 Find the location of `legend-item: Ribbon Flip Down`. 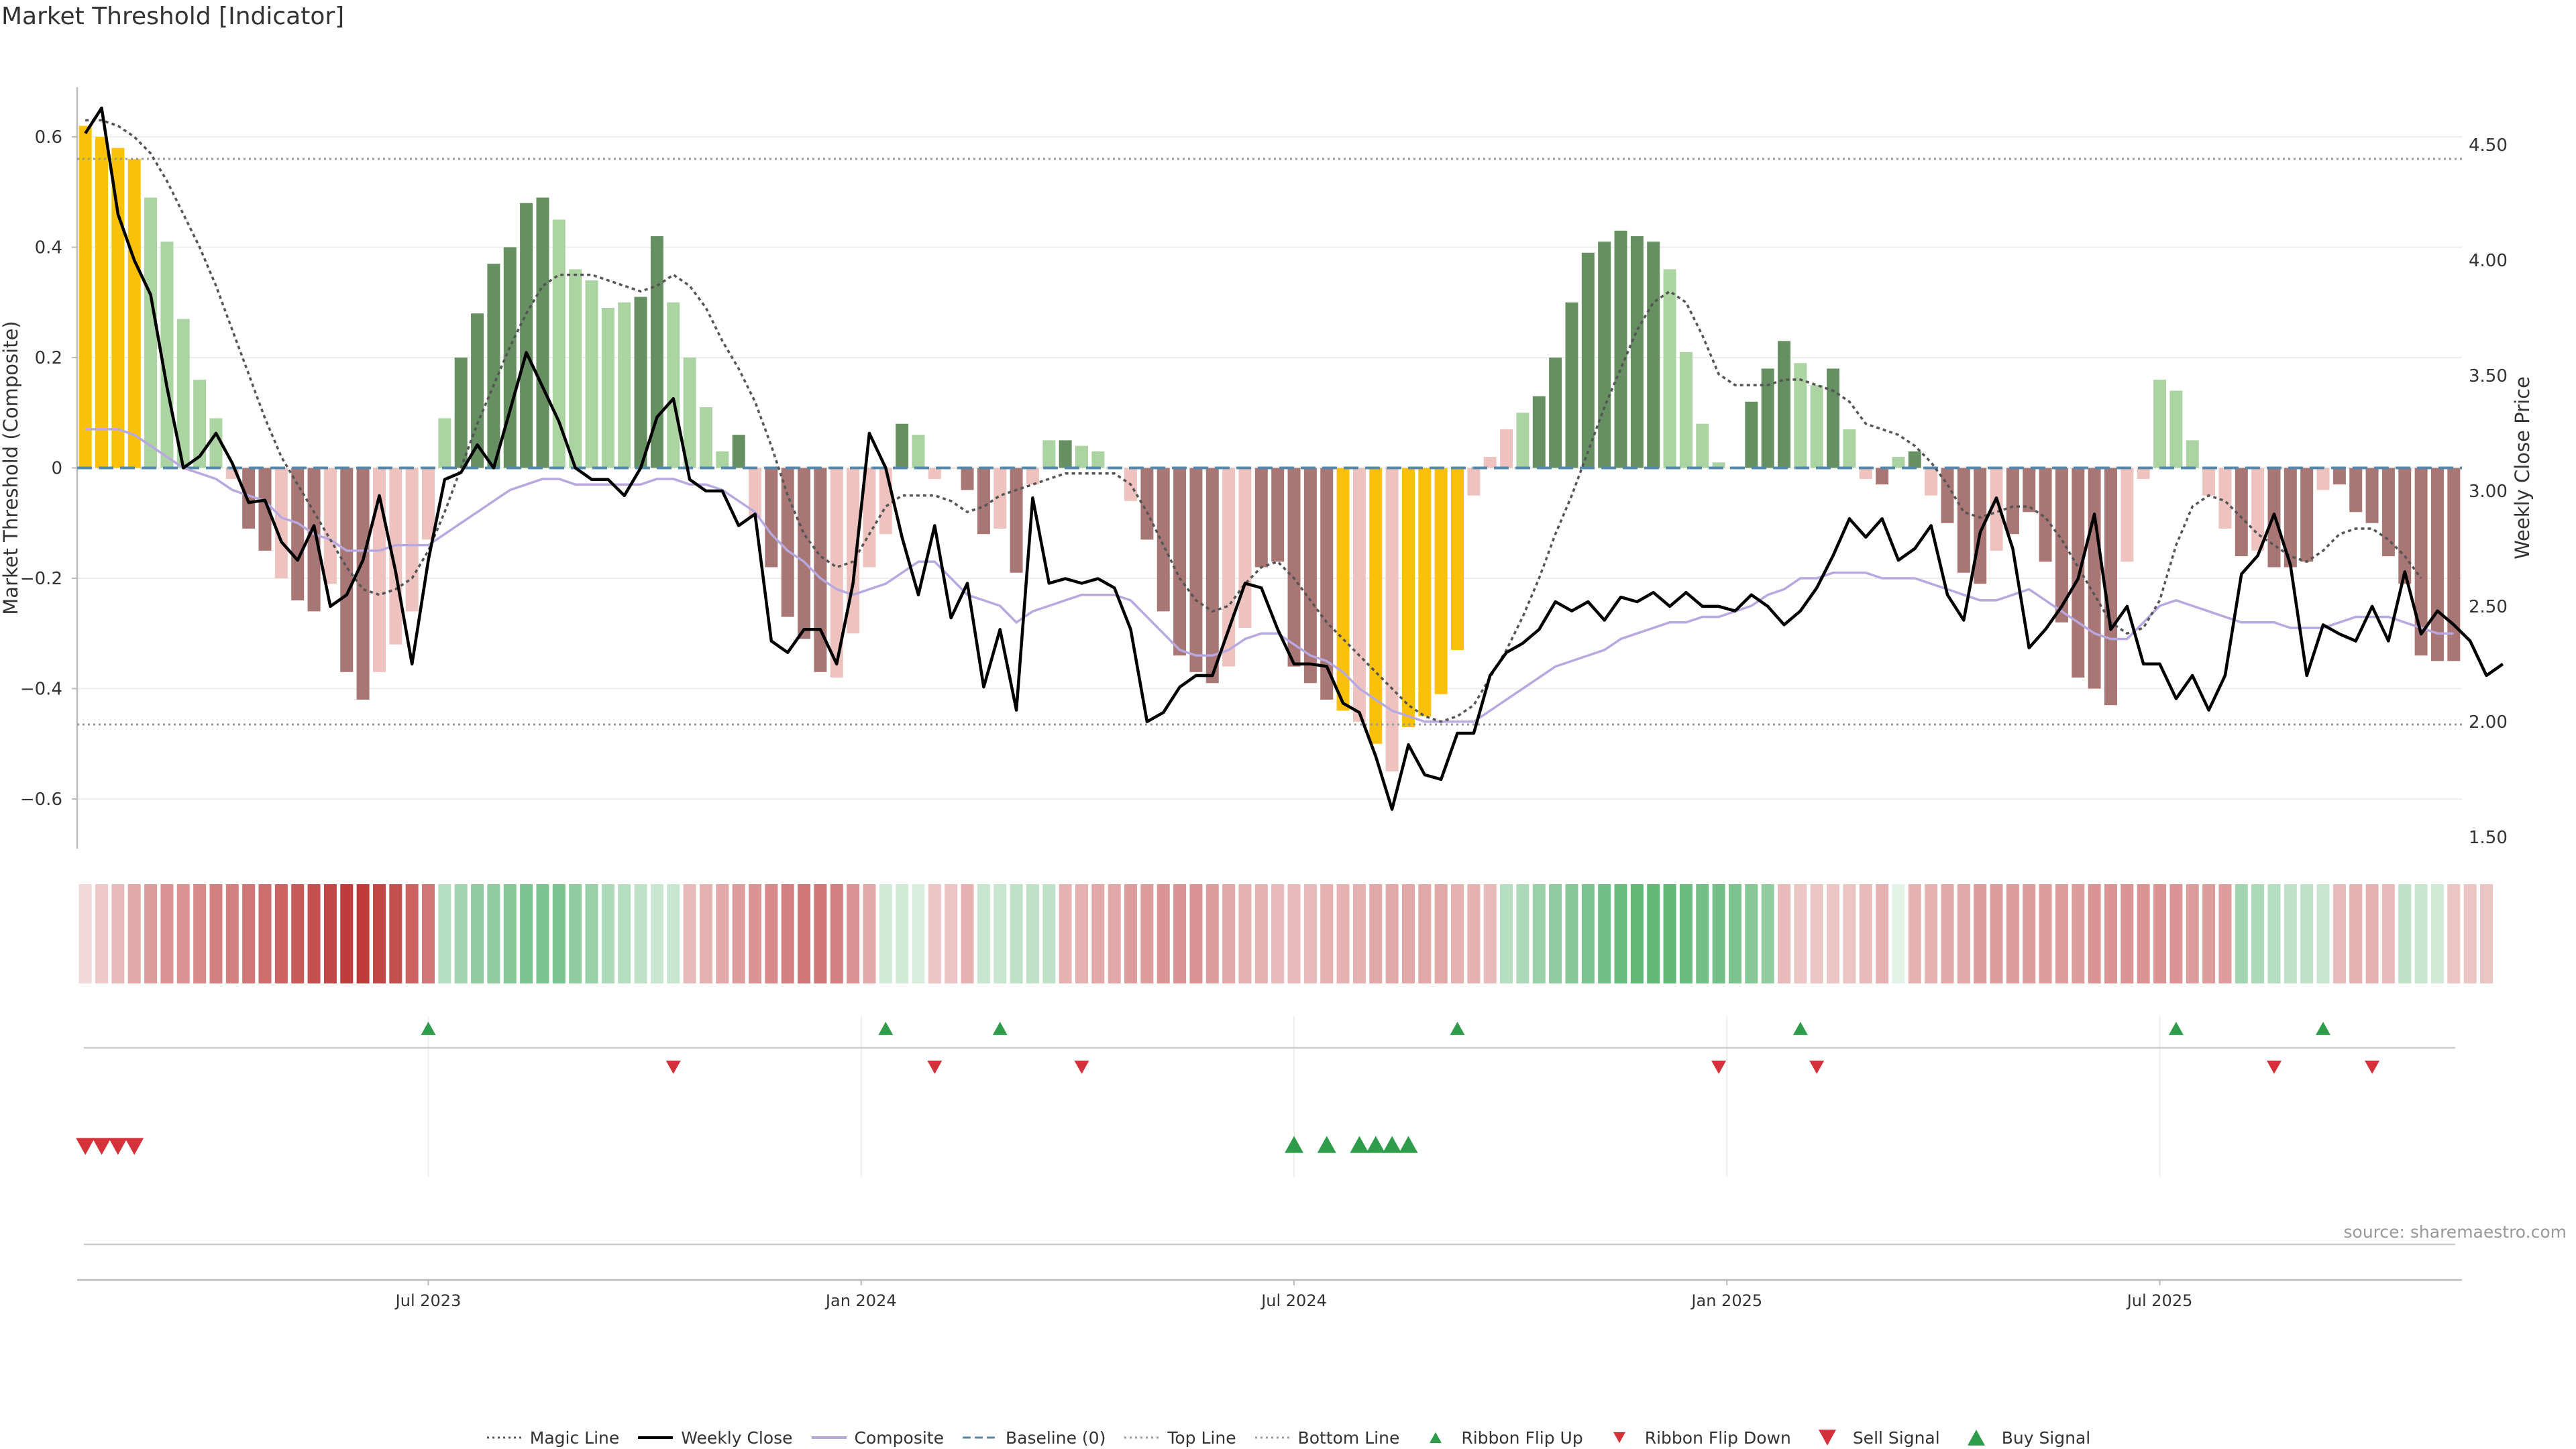

legend-item: Ribbon Flip Down is located at coordinates (1696, 1438).